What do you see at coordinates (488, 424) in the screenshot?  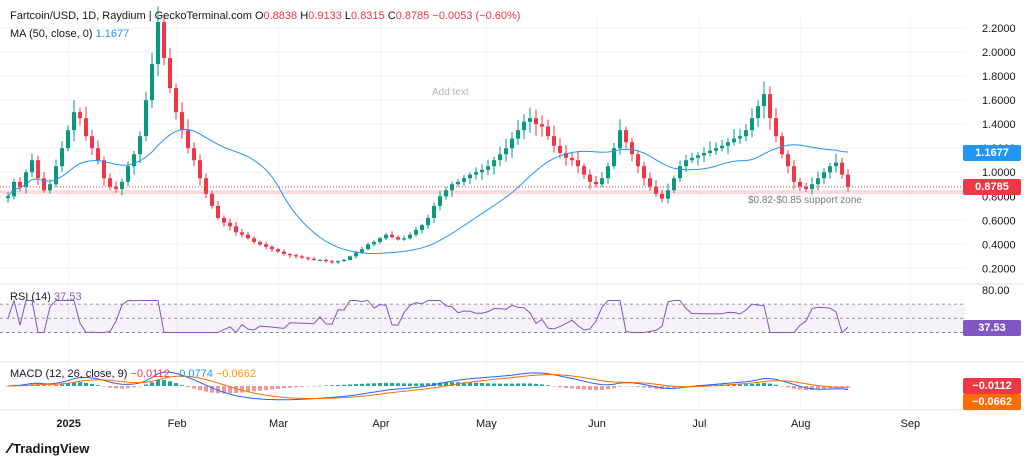 I see `time-axis: 2025 Feb Mar Apr May Jun Jul Aug Sep` at bounding box center [488, 424].